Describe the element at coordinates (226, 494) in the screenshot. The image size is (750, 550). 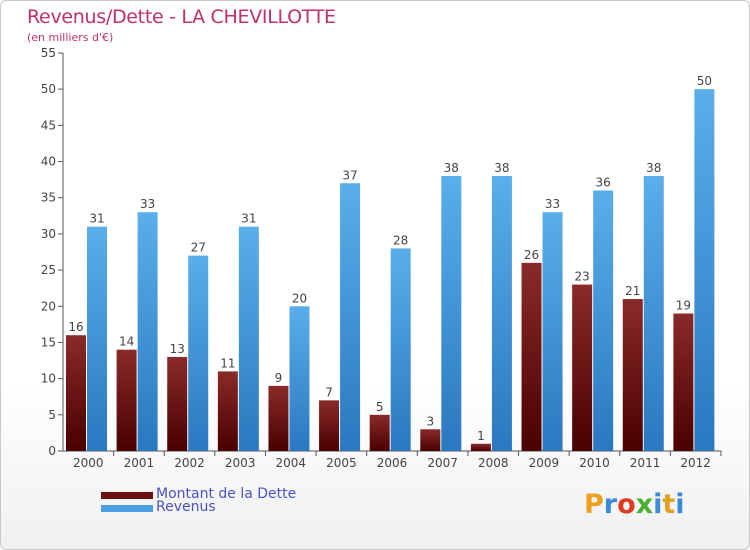
I see `legend-dette-label: Montant de la Dette` at that location.